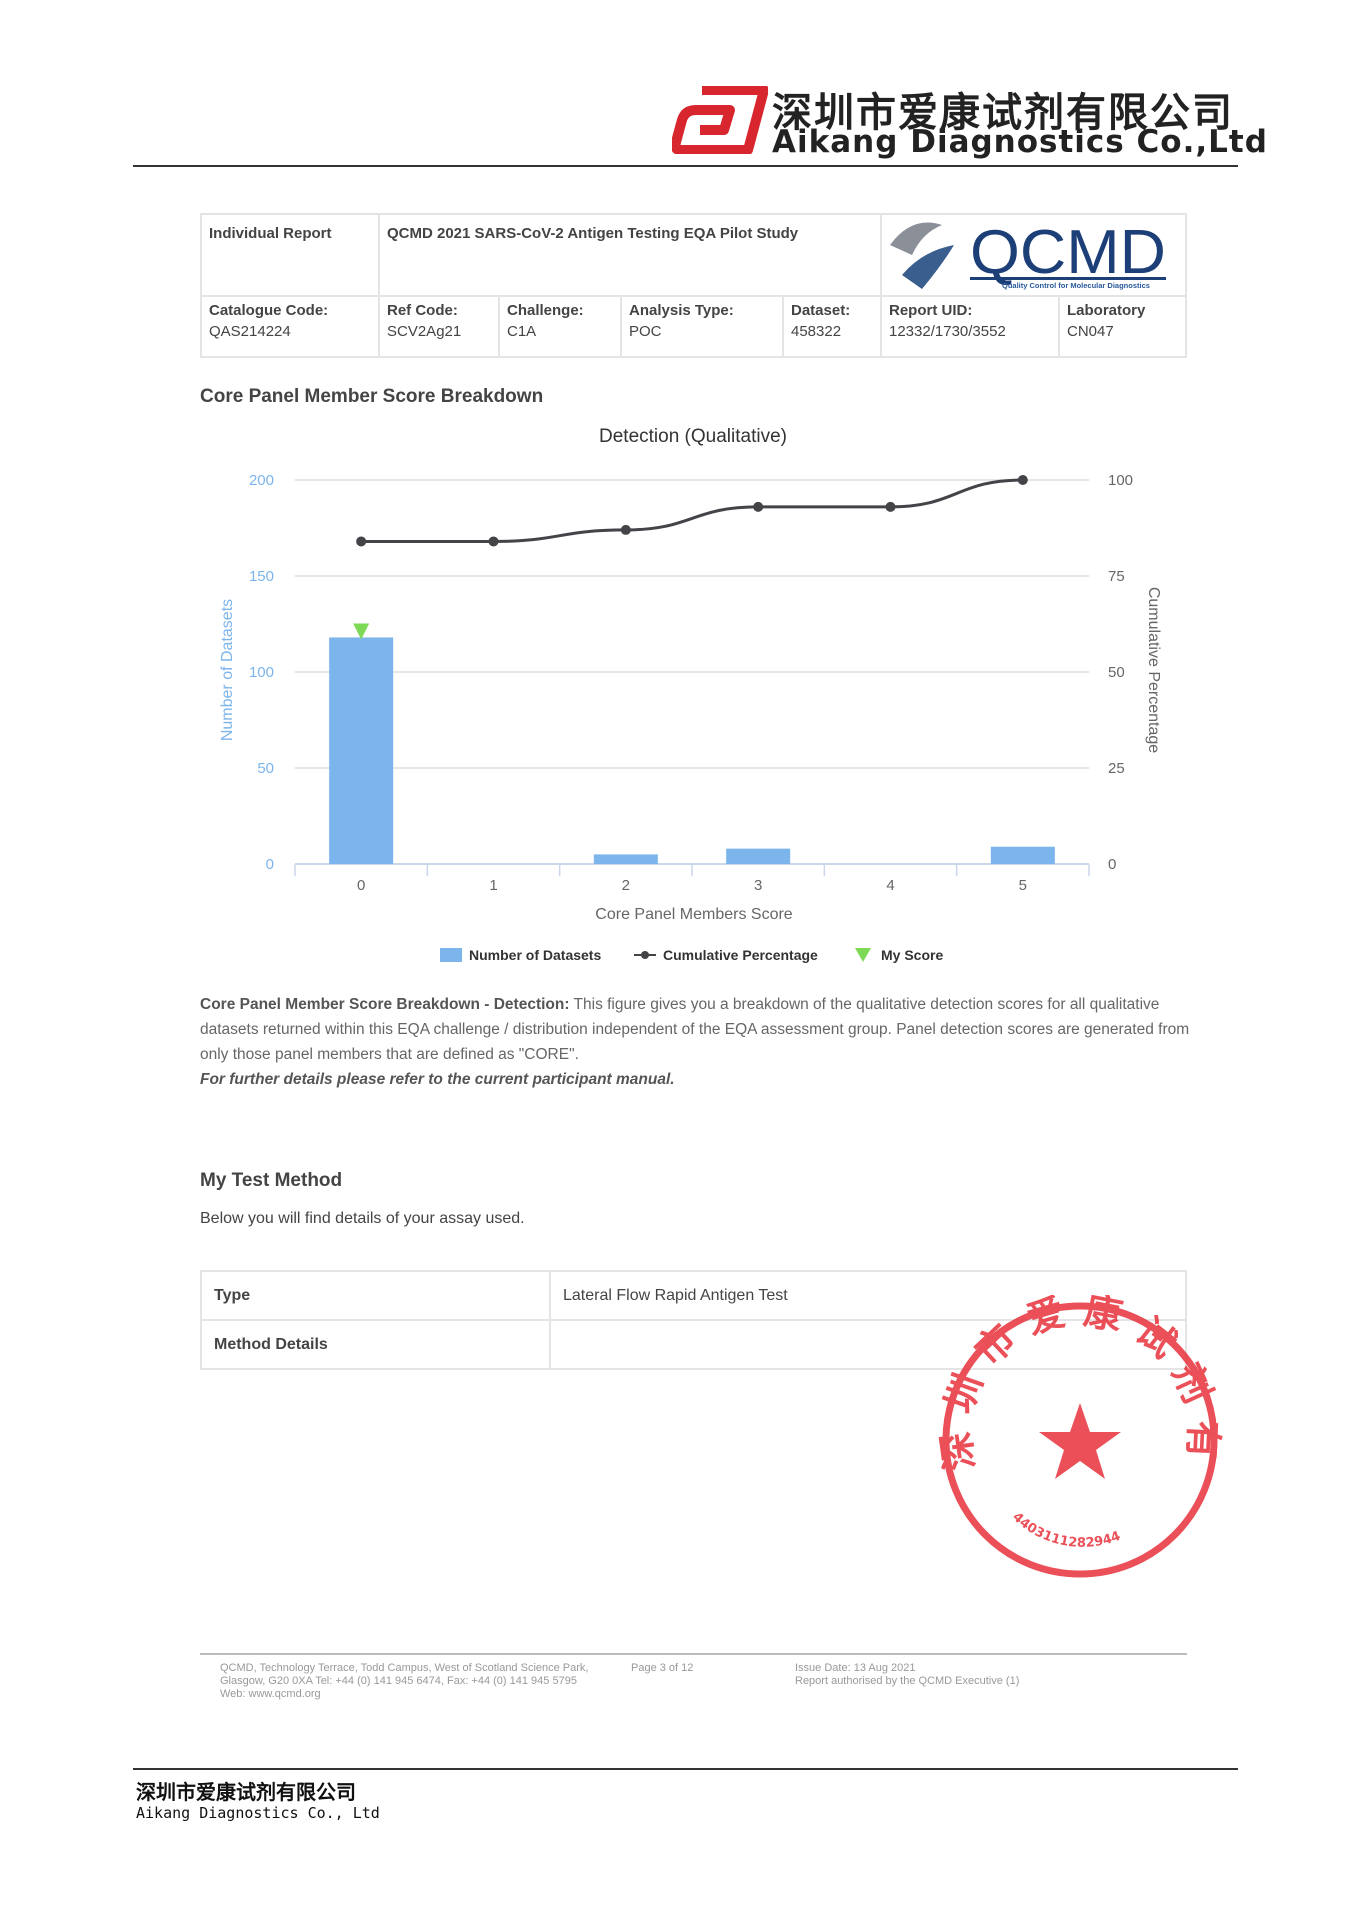  Describe the element at coordinates (1112, 864) in the screenshot. I see `y2-tick-label: 0` at that location.